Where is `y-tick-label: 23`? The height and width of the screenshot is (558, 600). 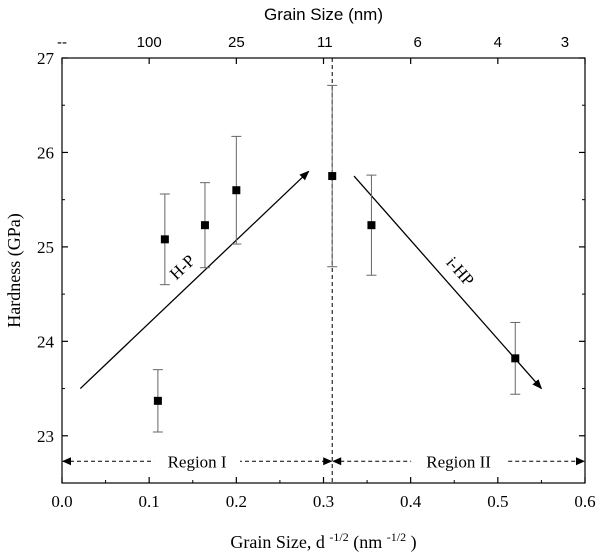
y-tick-label: 23 is located at coordinates (45, 436).